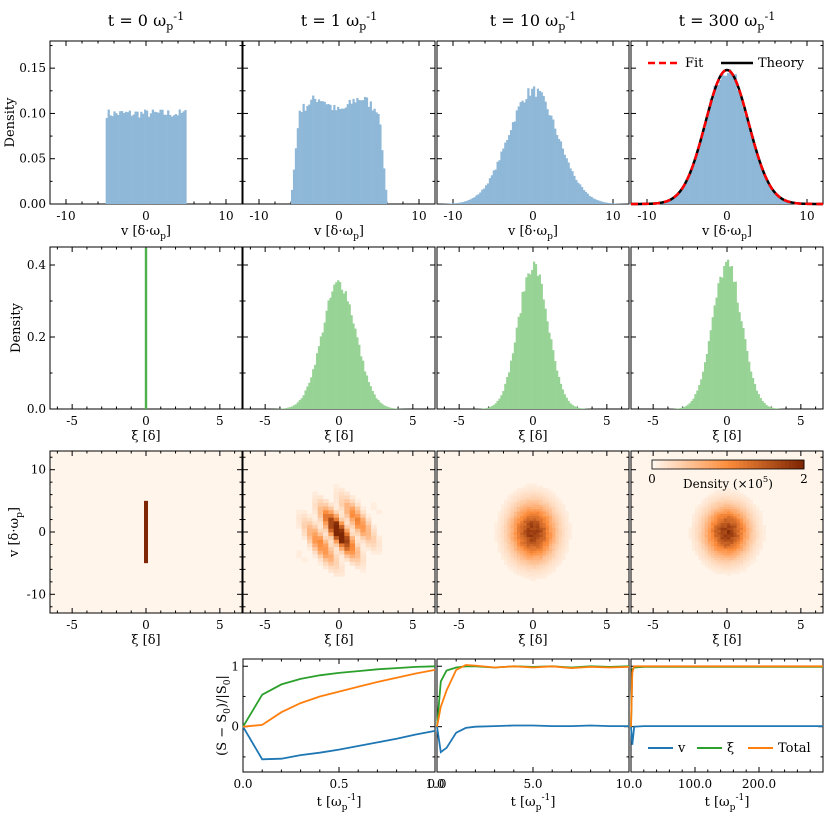 This screenshot has width=830, height=830. I want to click on x-tick-label: 5, so click(801, 625).